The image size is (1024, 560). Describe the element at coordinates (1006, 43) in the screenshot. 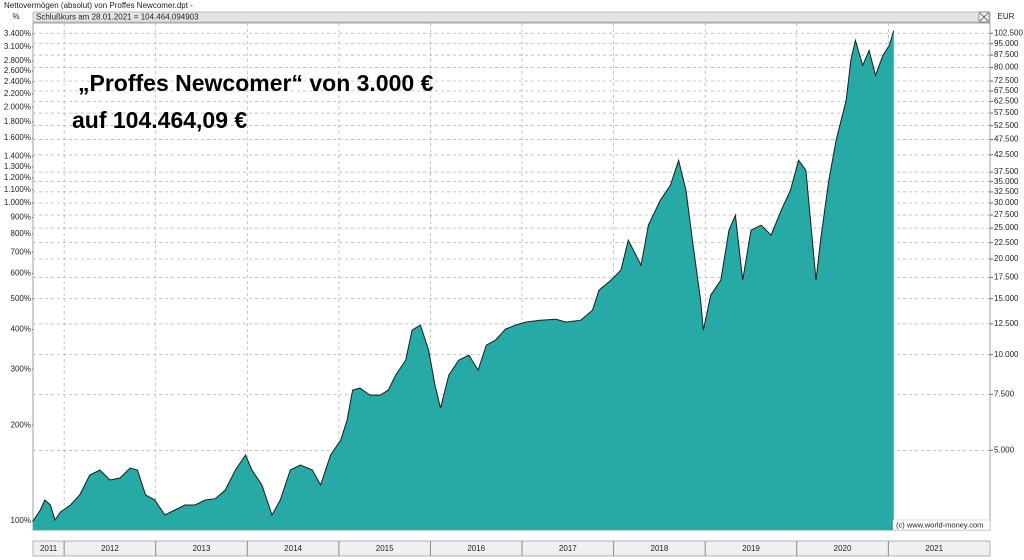

I see `y2-tick-label: 95.000` at that location.